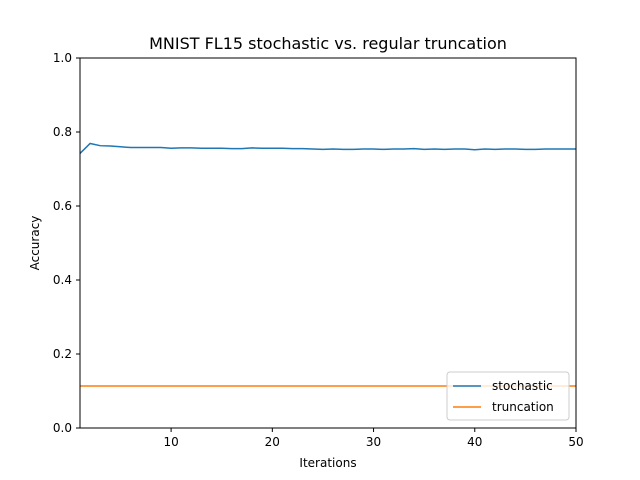 Image resolution: width=640 pixels, height=480 pixels. I want to click on y-tick-label: 0.0, so click(62, 428).